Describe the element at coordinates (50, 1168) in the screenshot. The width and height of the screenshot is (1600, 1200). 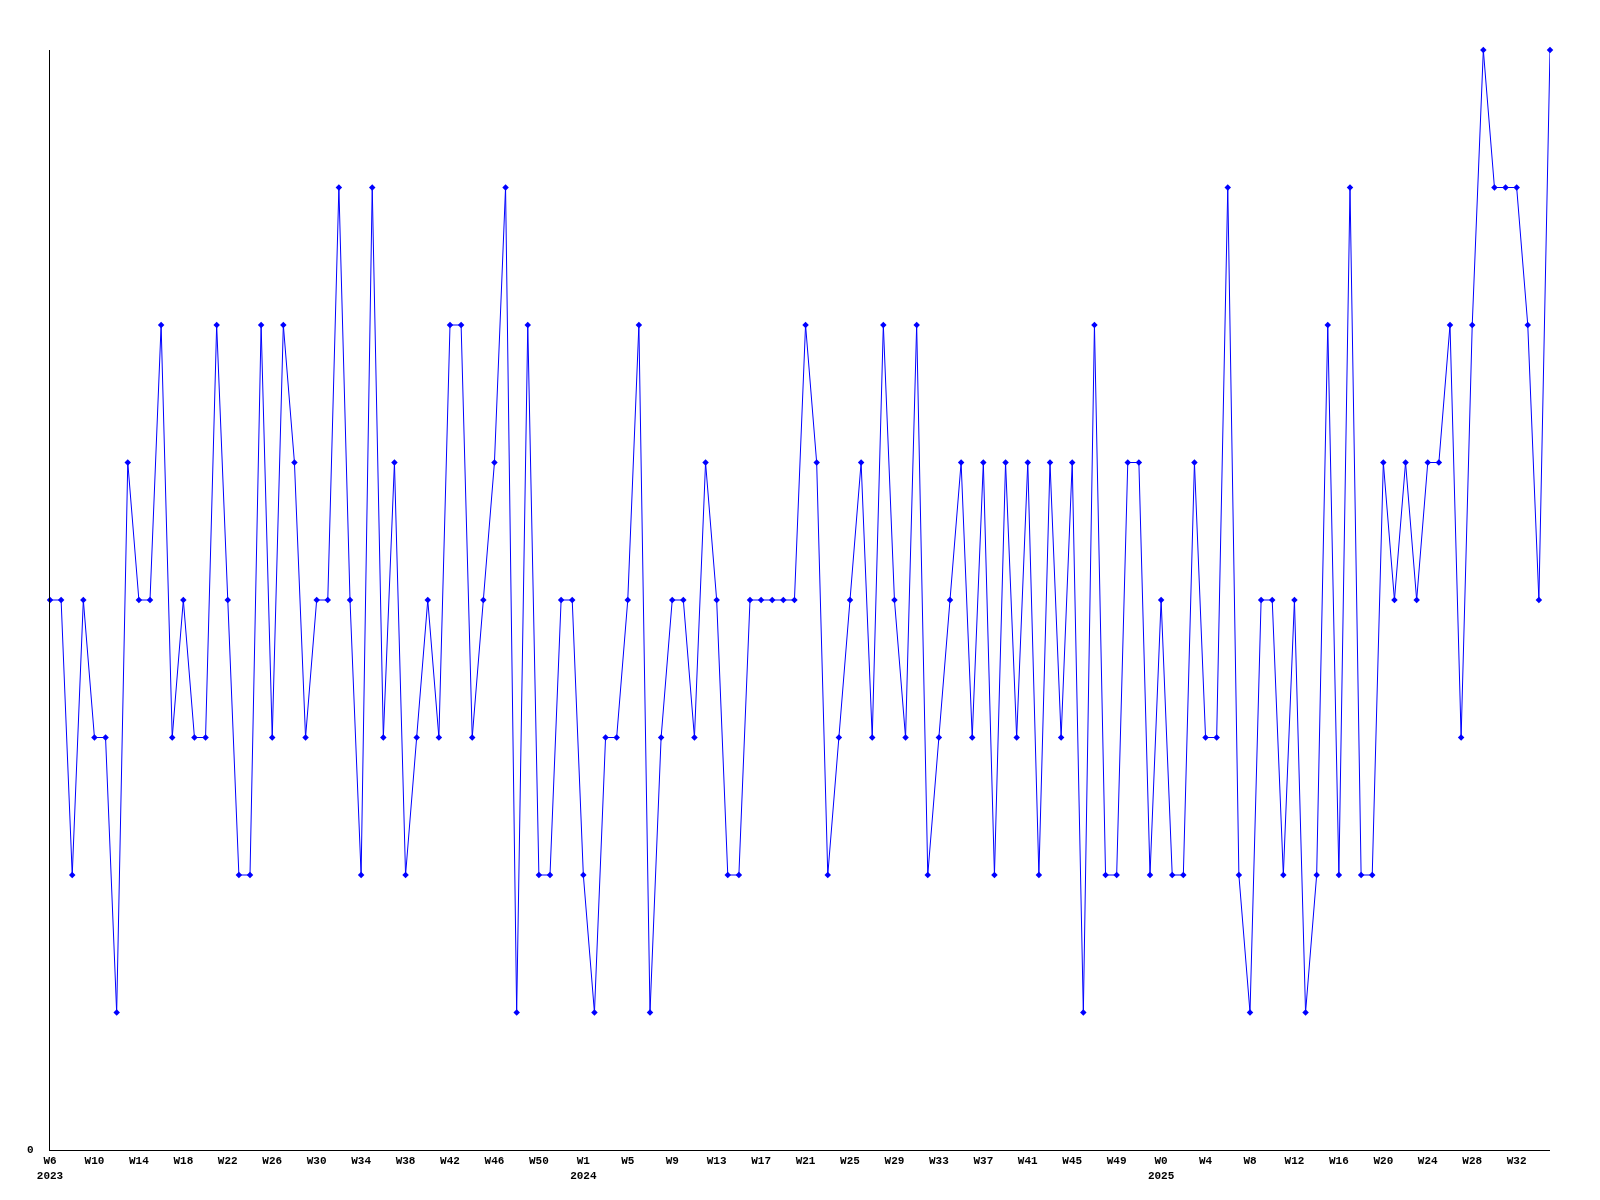
I see `x-tick-label: W6 2023` at that location.